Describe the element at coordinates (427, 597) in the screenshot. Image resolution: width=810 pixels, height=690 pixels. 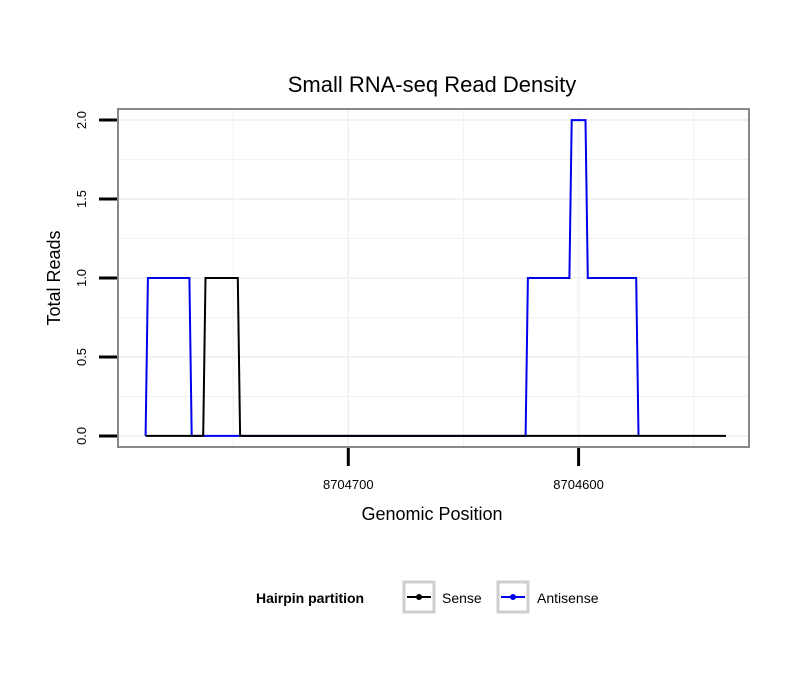
I see `legend: Hairpin partition Sense Antisense` at that location.